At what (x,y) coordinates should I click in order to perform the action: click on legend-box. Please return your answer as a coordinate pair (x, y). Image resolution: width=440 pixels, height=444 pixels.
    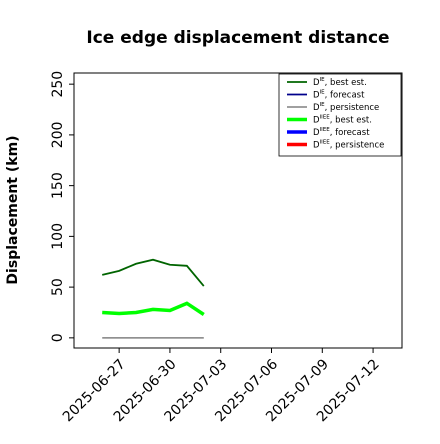
    Looking at the image, I should click on (340, 115).